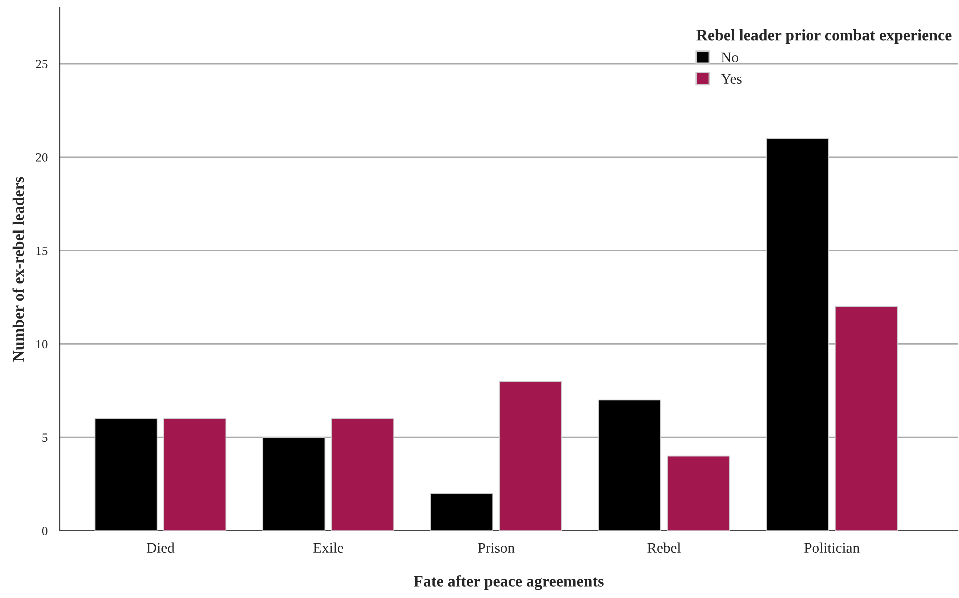 The height and width of the screenshot is (598, 959). Describe the element at coordinates (731, 79) in the screenshot. I see `legend-label: Yes` at that location.